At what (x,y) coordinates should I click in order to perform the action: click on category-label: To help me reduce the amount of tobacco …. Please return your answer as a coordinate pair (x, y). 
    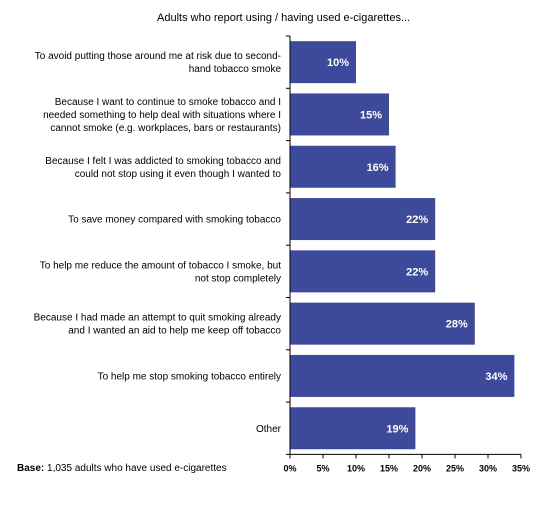
    Looking at the image, I should click on (160, 272).